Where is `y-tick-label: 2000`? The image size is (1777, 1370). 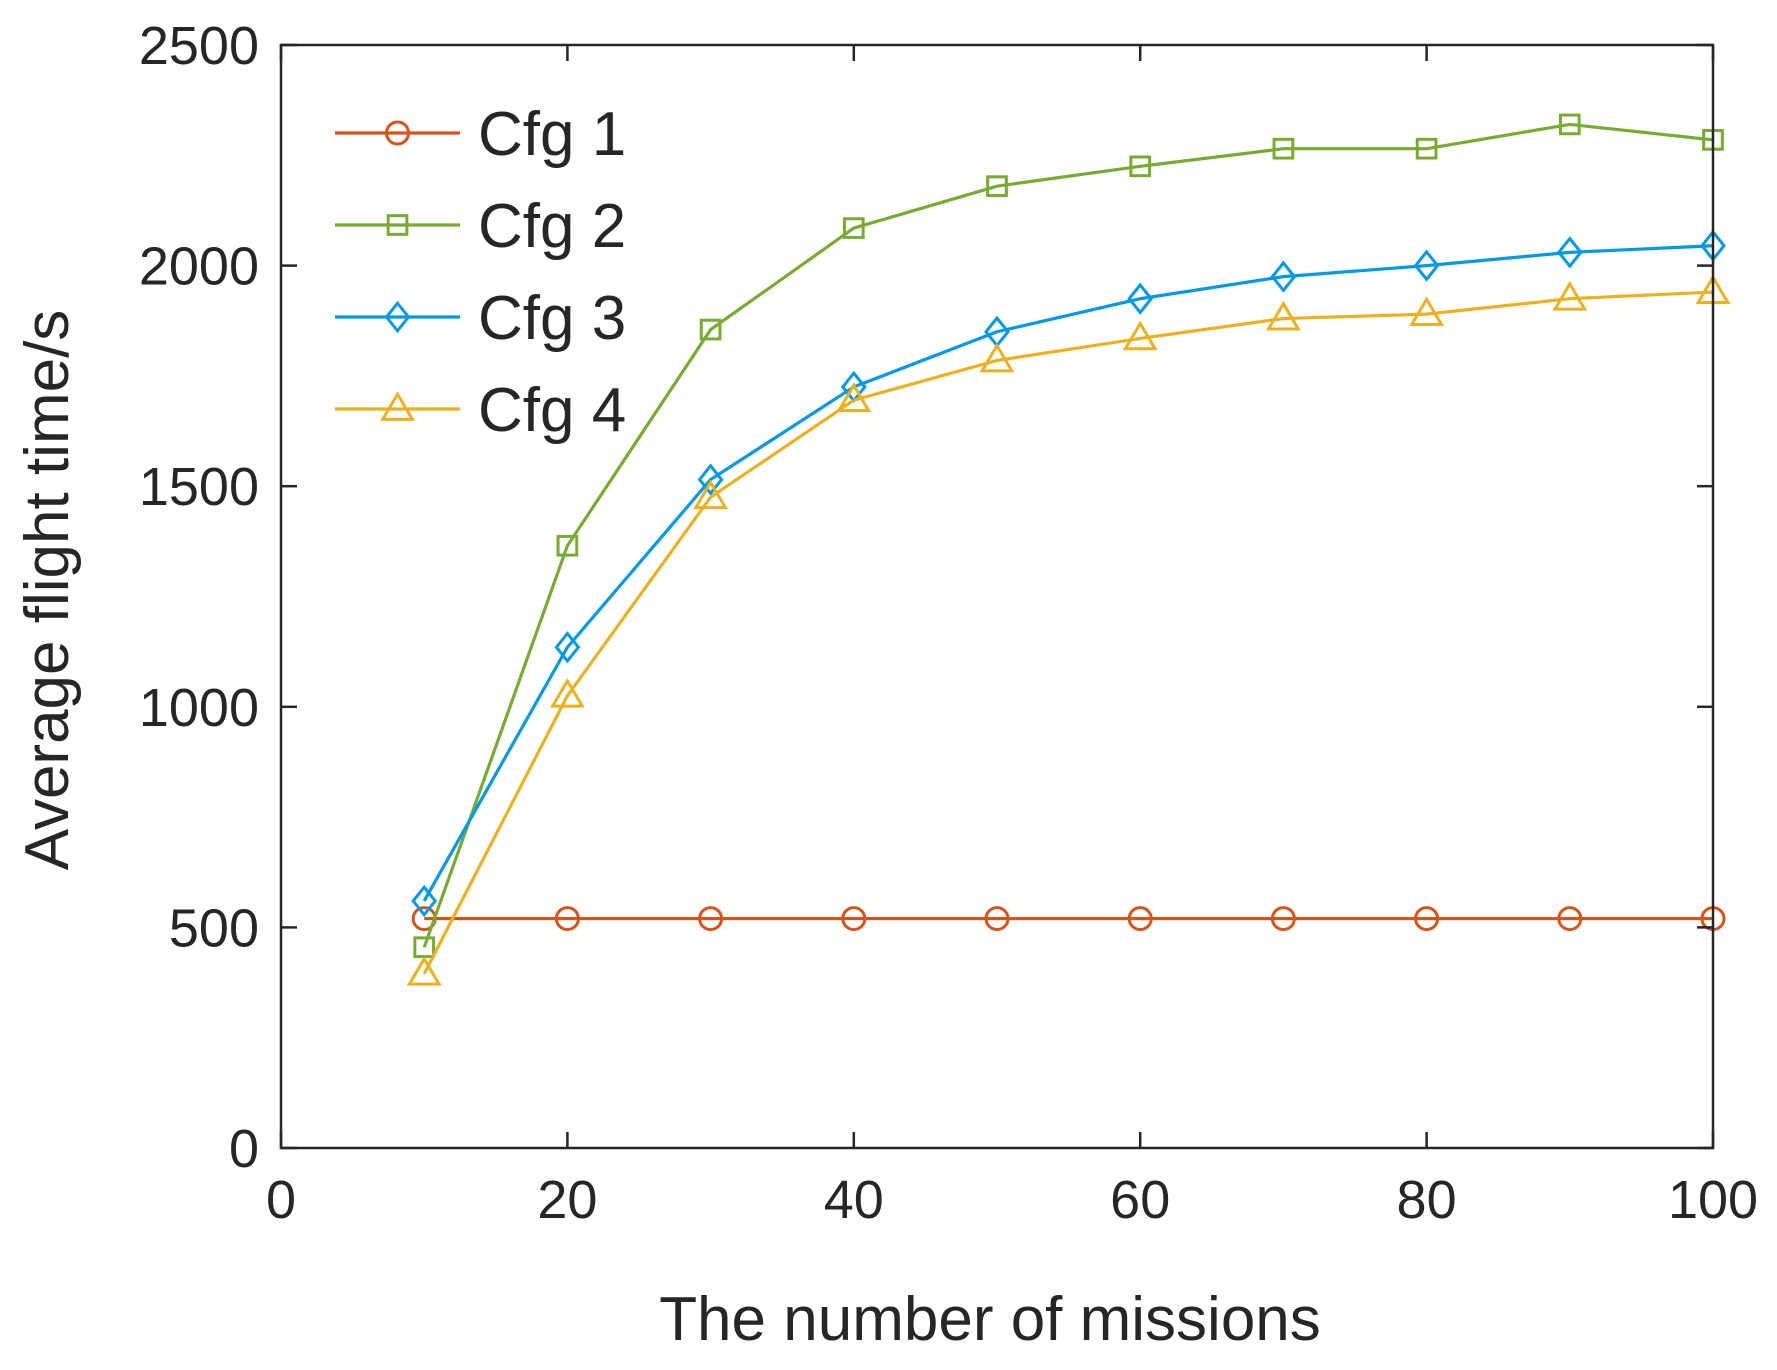
y-tick-label: 2000 is located at coordinates (199, 267).